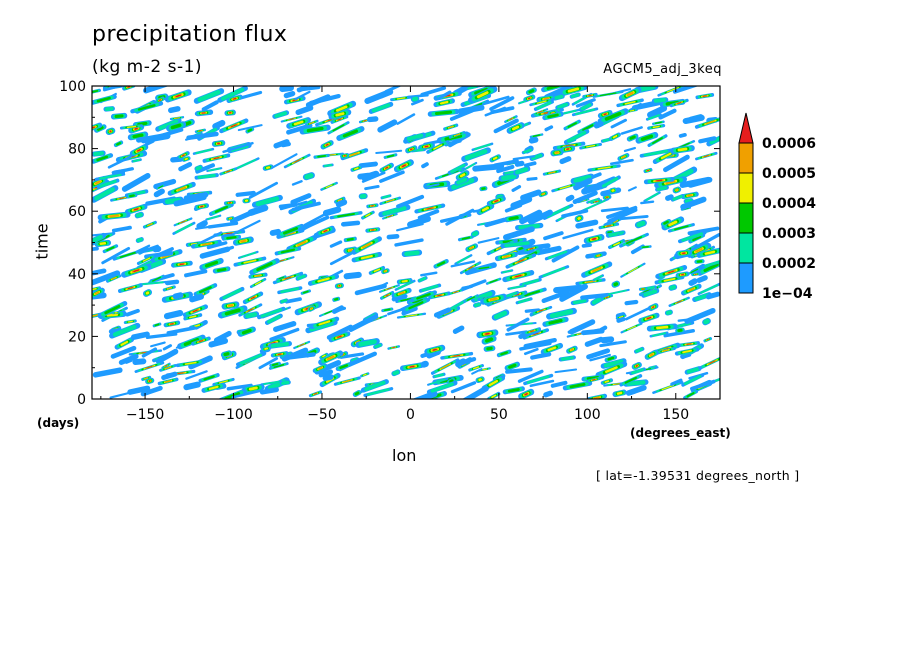 The height and width of the screenshot is (654, 904). Describe the element at coordinates (410, 415) in the screenshot. I see `x-tick-label: 0` at that location.